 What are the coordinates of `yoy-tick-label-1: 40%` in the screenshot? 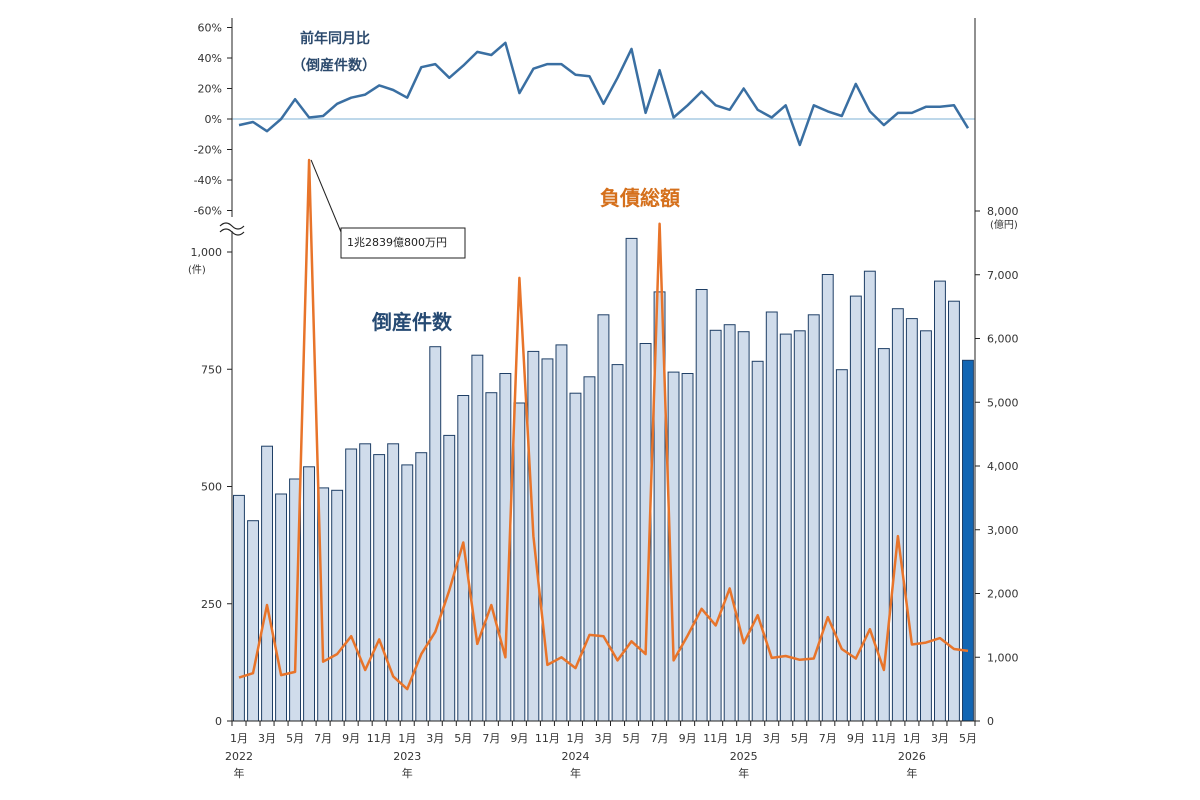 It's located at (210, 58).